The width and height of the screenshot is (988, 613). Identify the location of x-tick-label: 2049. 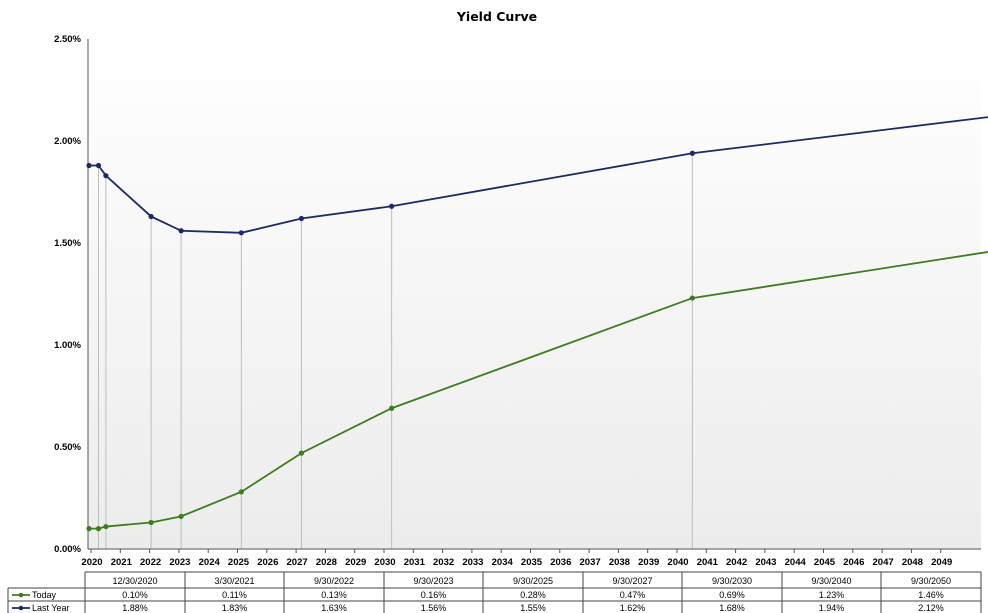
(941, 562).